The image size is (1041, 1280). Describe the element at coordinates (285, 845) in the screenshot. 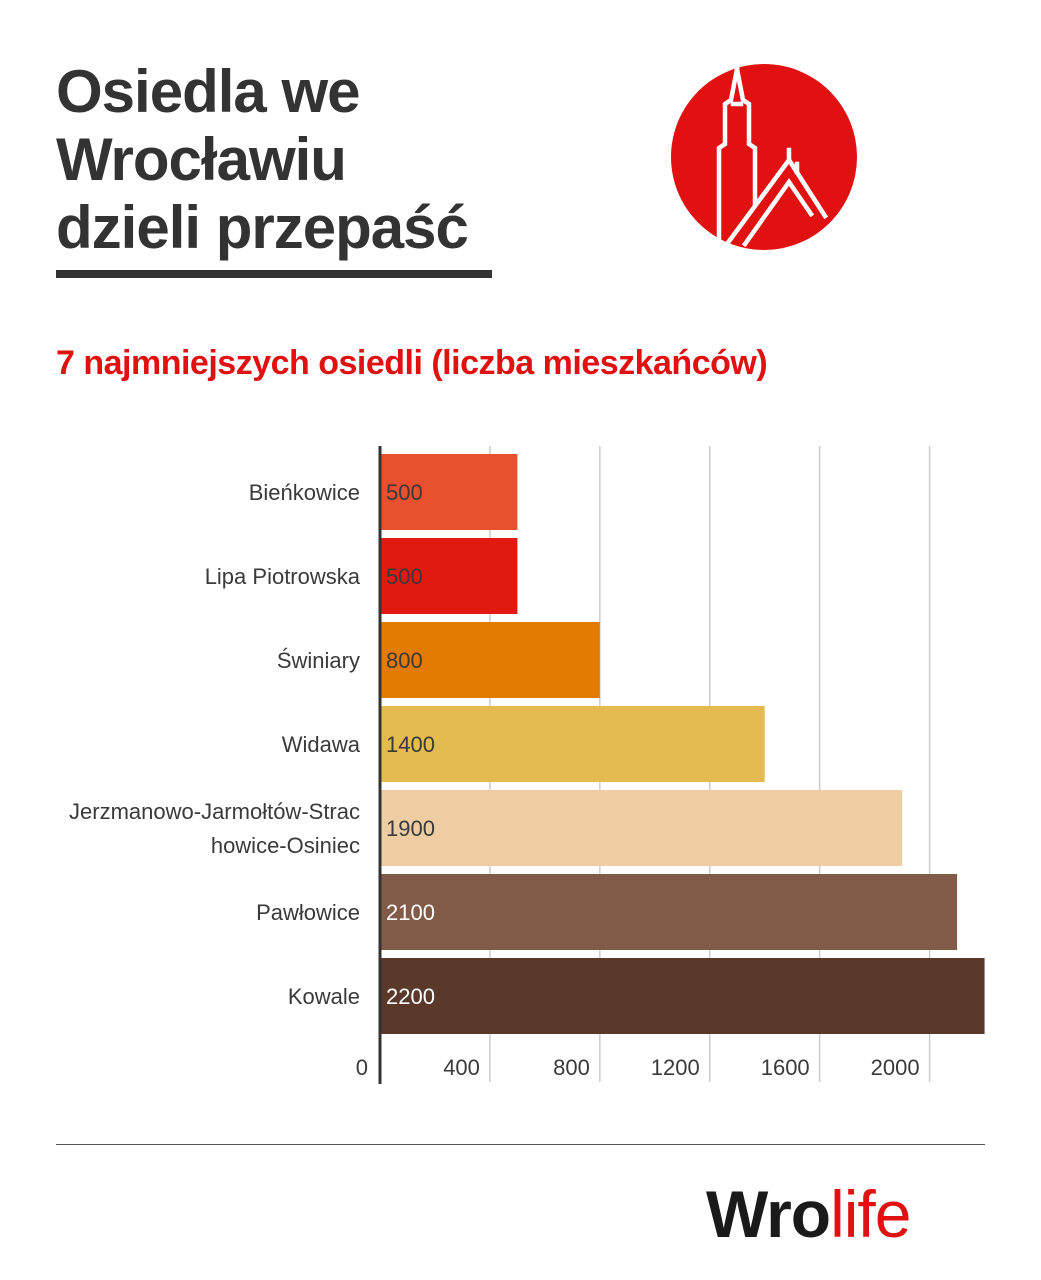

I see `category-label-4-line-1: howice-Osiniec` at that location.